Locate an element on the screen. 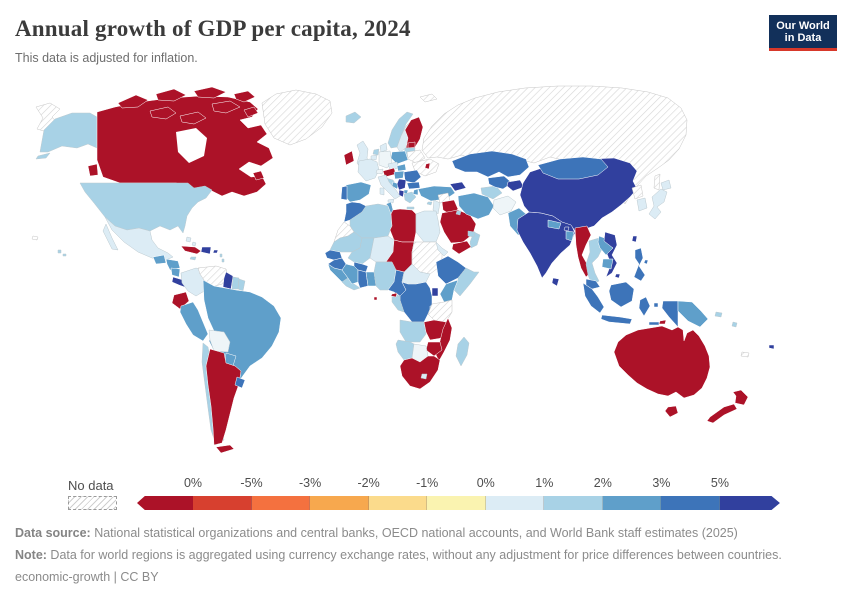  region-jamaica is located at coordinates (193, 258).